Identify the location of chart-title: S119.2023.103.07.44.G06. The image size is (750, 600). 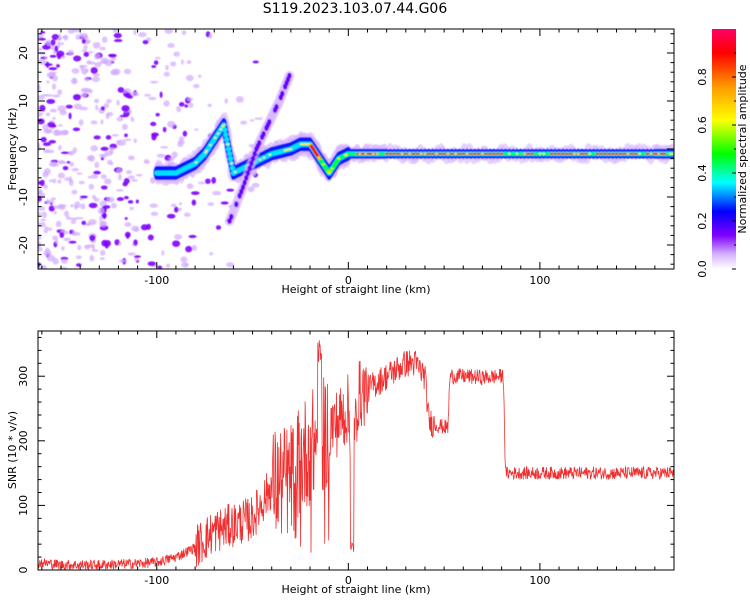
(355, 9).